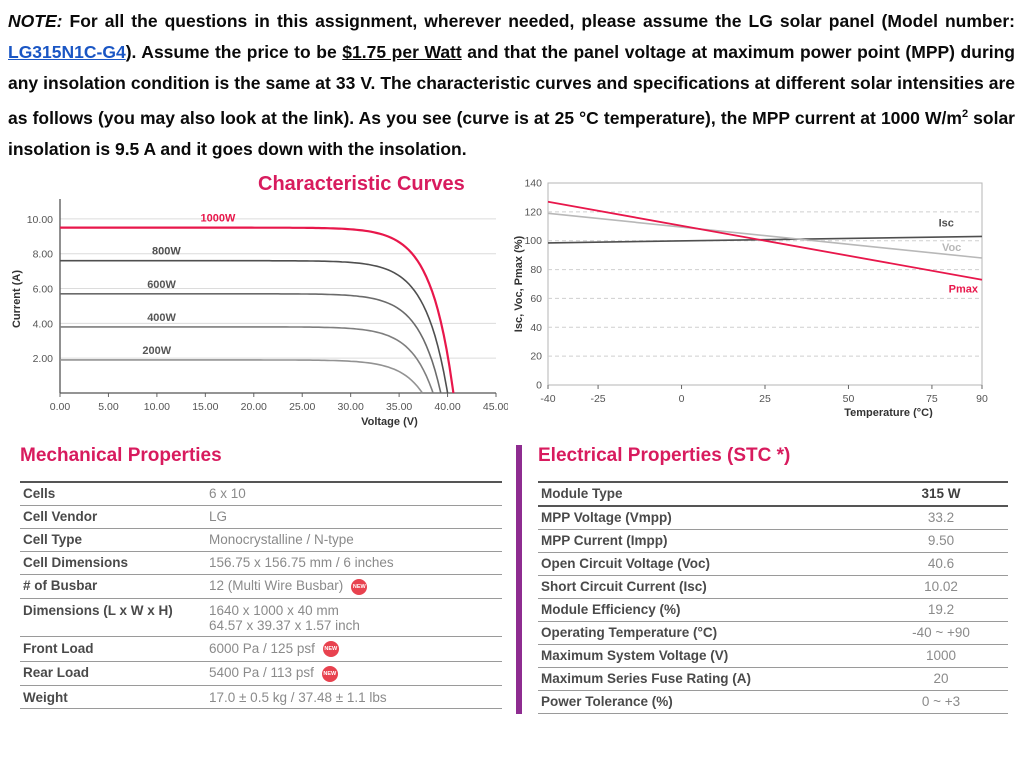 This screenshot has width=1024, height=777. Describe the element at coordinates (121, 455) in the screenshot. I see `mechanical-properties-title: Mechanical Properties` at that location.